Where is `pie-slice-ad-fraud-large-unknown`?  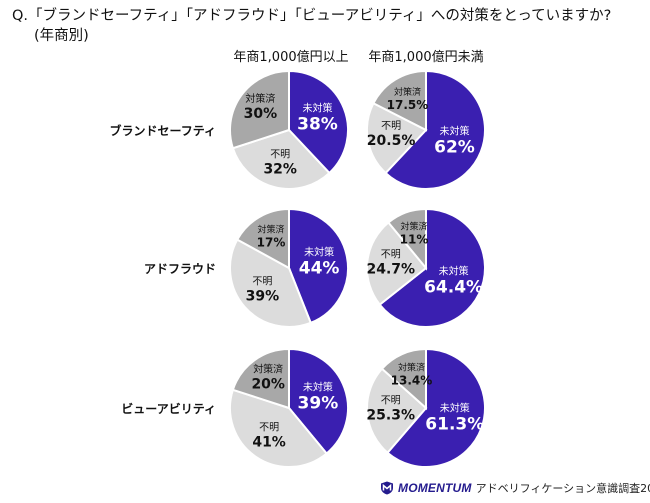
pie-slice-ad-fraud-large-unknown is located at coordinates (271, 283).